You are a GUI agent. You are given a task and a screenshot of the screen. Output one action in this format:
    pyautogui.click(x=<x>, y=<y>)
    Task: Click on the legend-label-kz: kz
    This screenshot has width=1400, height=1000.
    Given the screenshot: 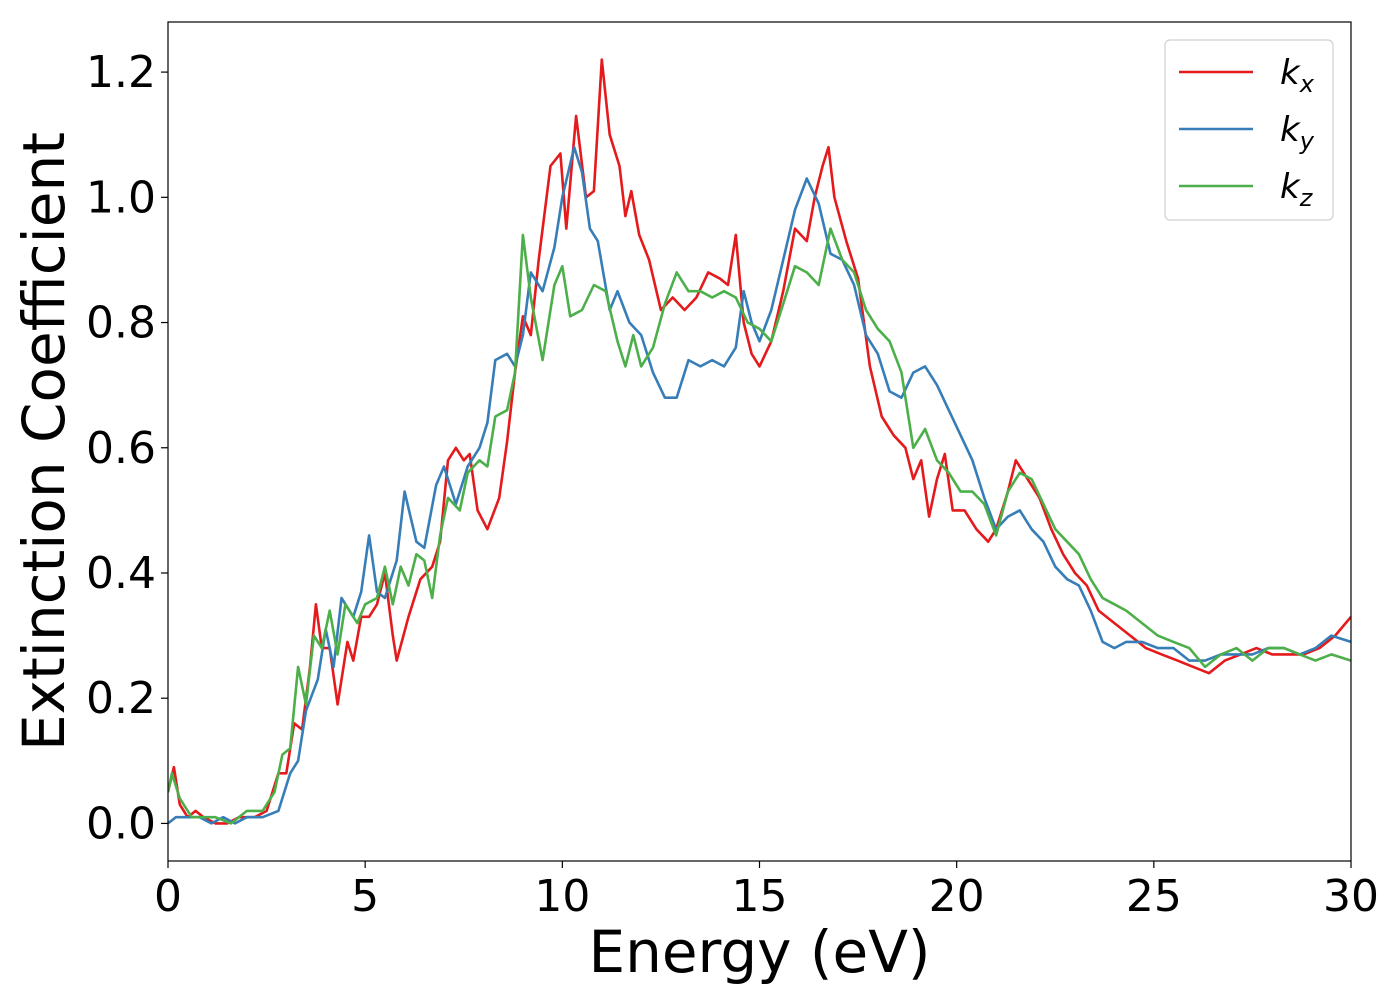 What is the action you would take?
    pyautogui.click(x=1297, y=189)
    